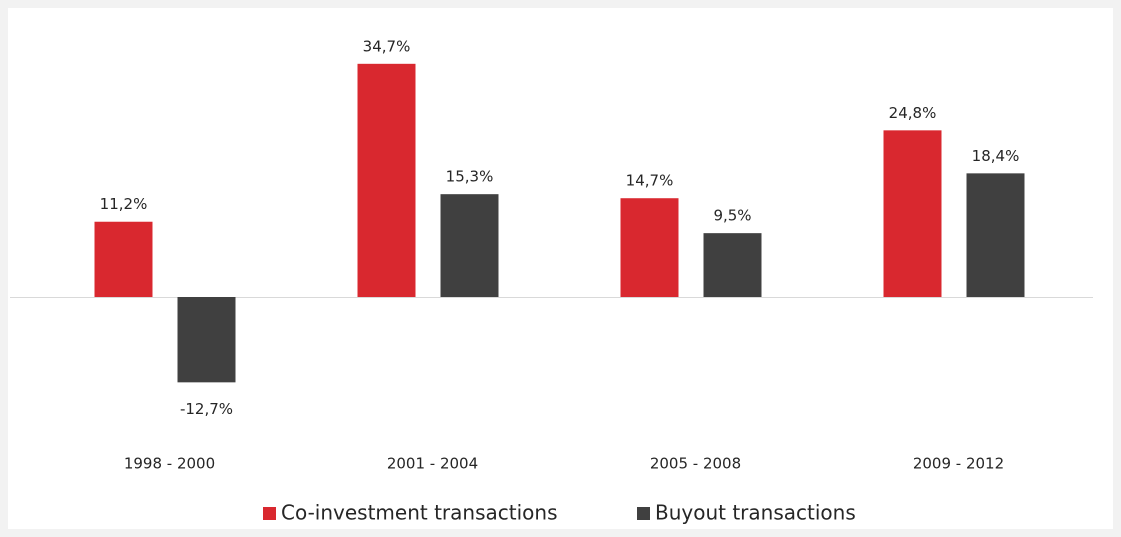 The image size is (1121, 537). What do you see at coordinates (432, 464) in the screenshot?
I see `x-tick-label: 2001 - 2004` at bounding box center [432, 464].